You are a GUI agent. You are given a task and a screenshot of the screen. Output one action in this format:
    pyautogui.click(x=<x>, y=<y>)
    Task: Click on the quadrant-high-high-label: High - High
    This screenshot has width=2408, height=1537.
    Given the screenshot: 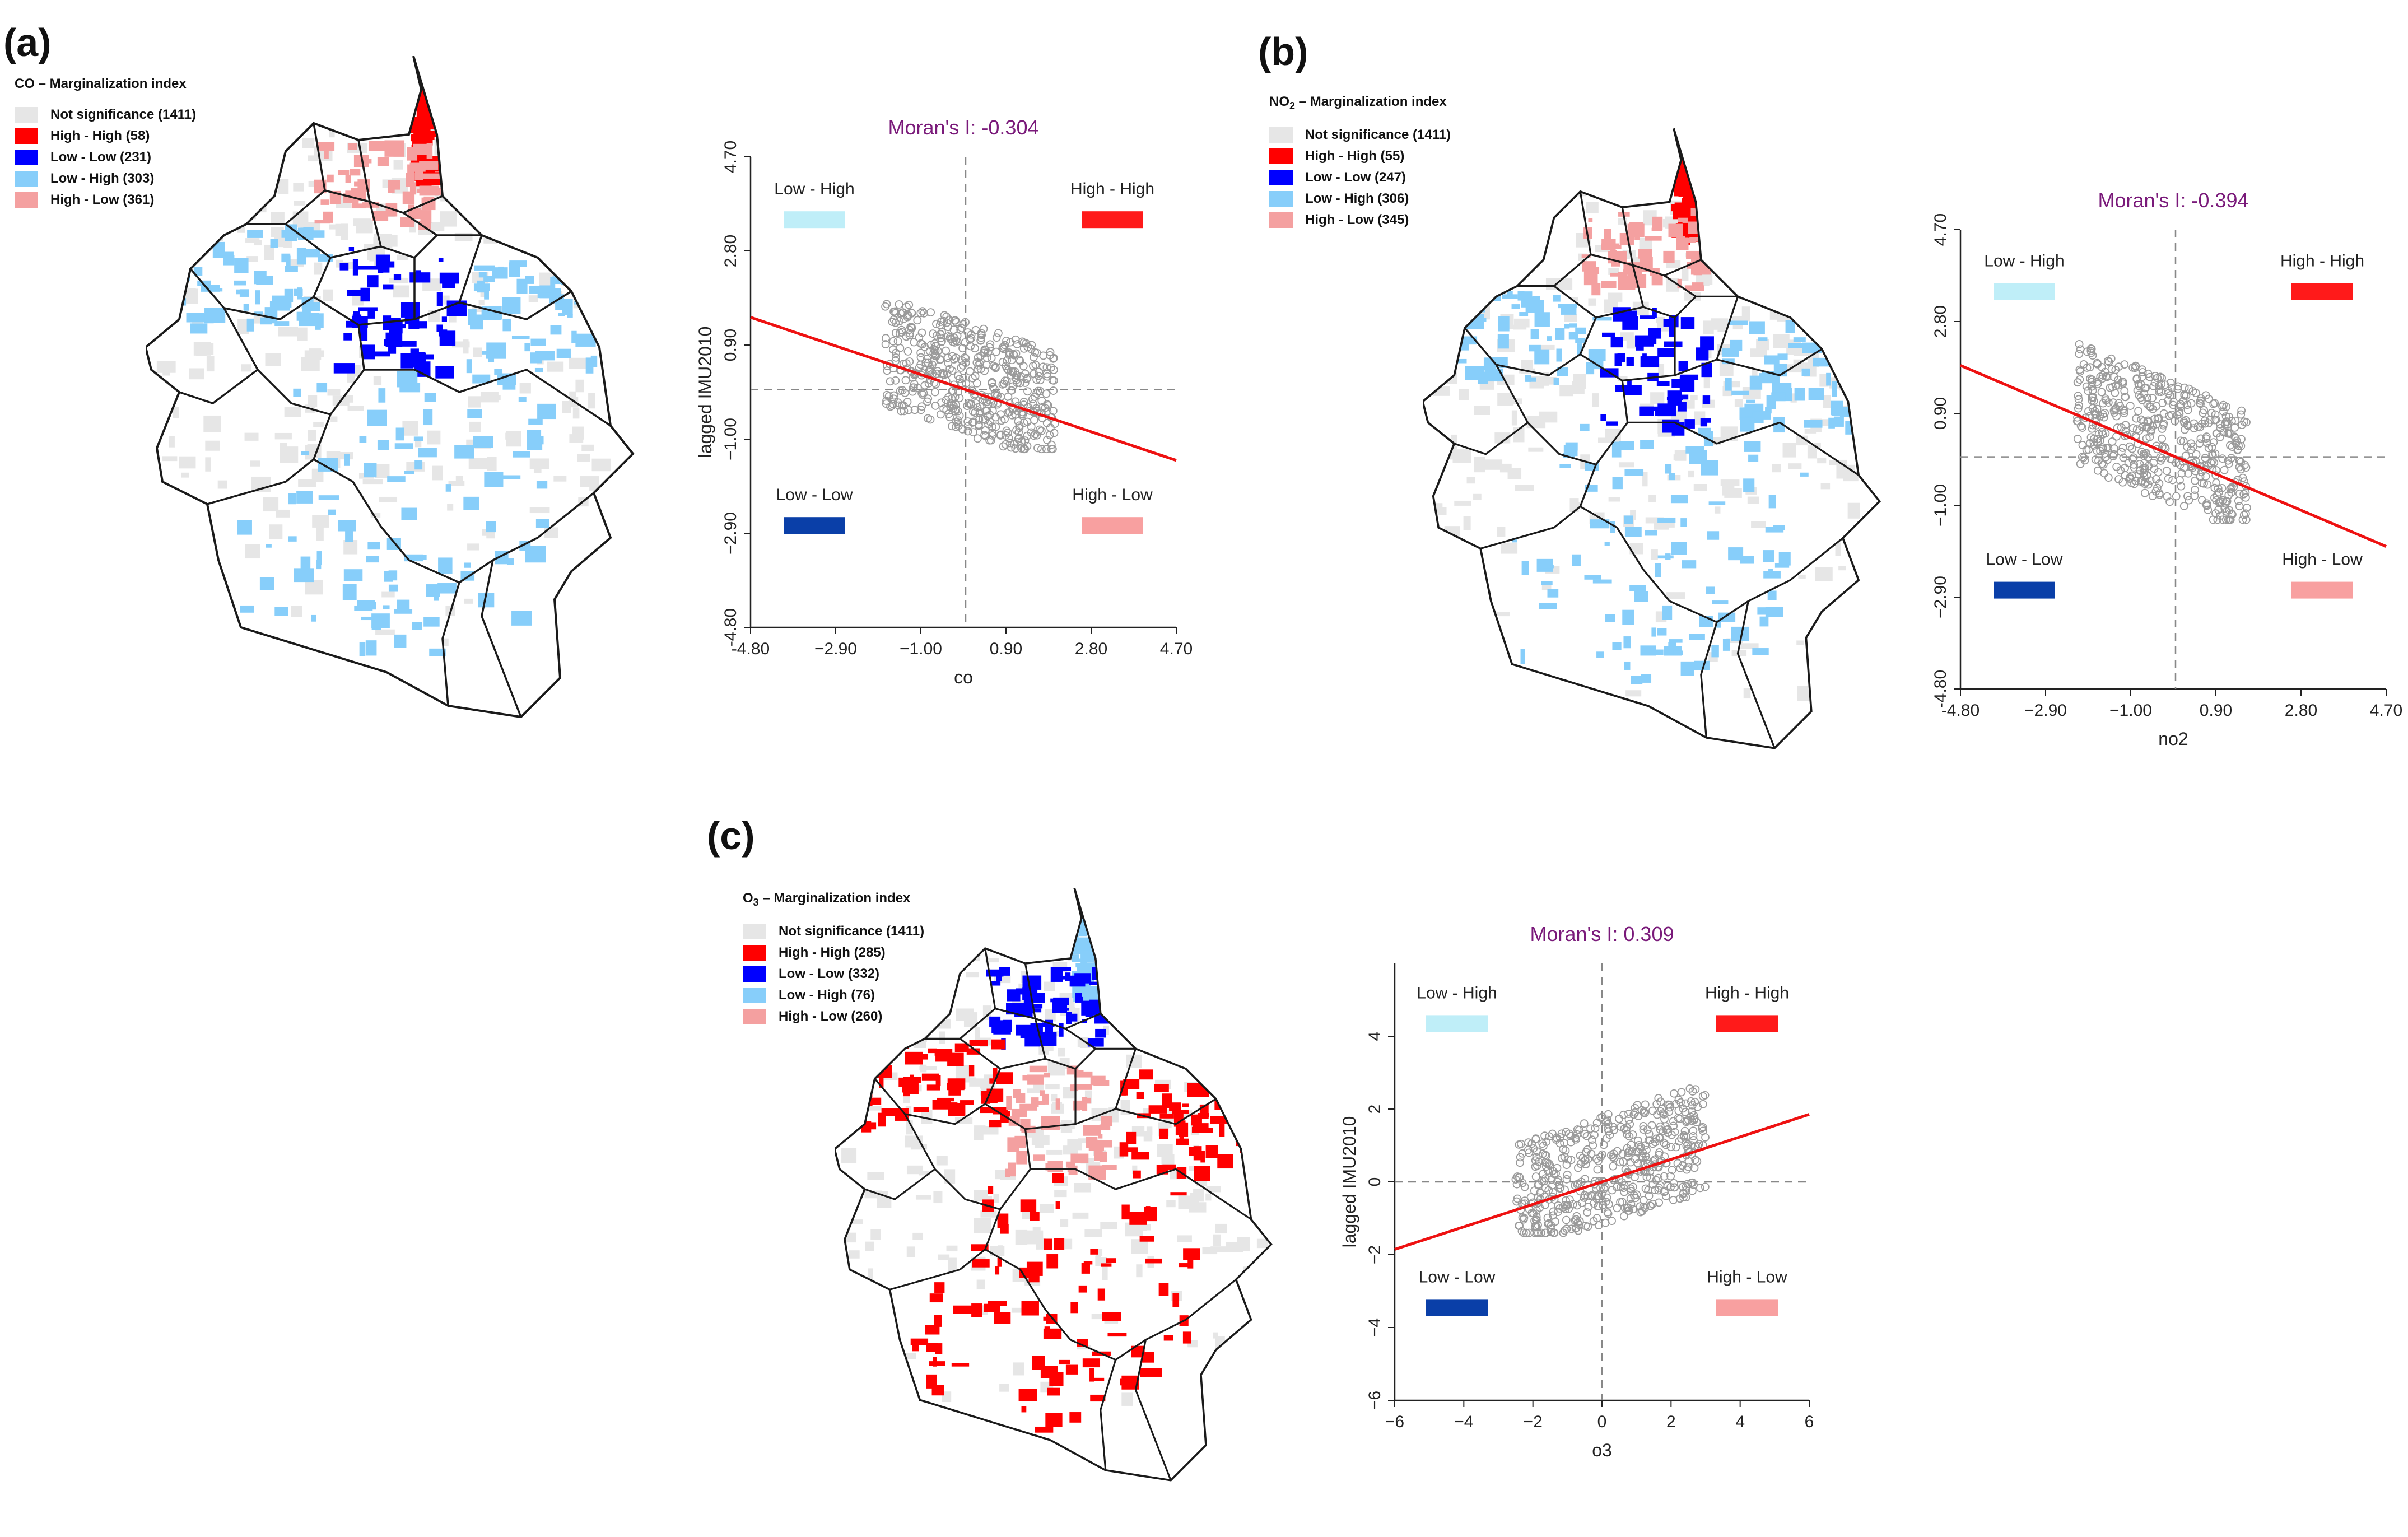 What is the action you would take?
    pyautogui.click(x=2322, y=261)
    